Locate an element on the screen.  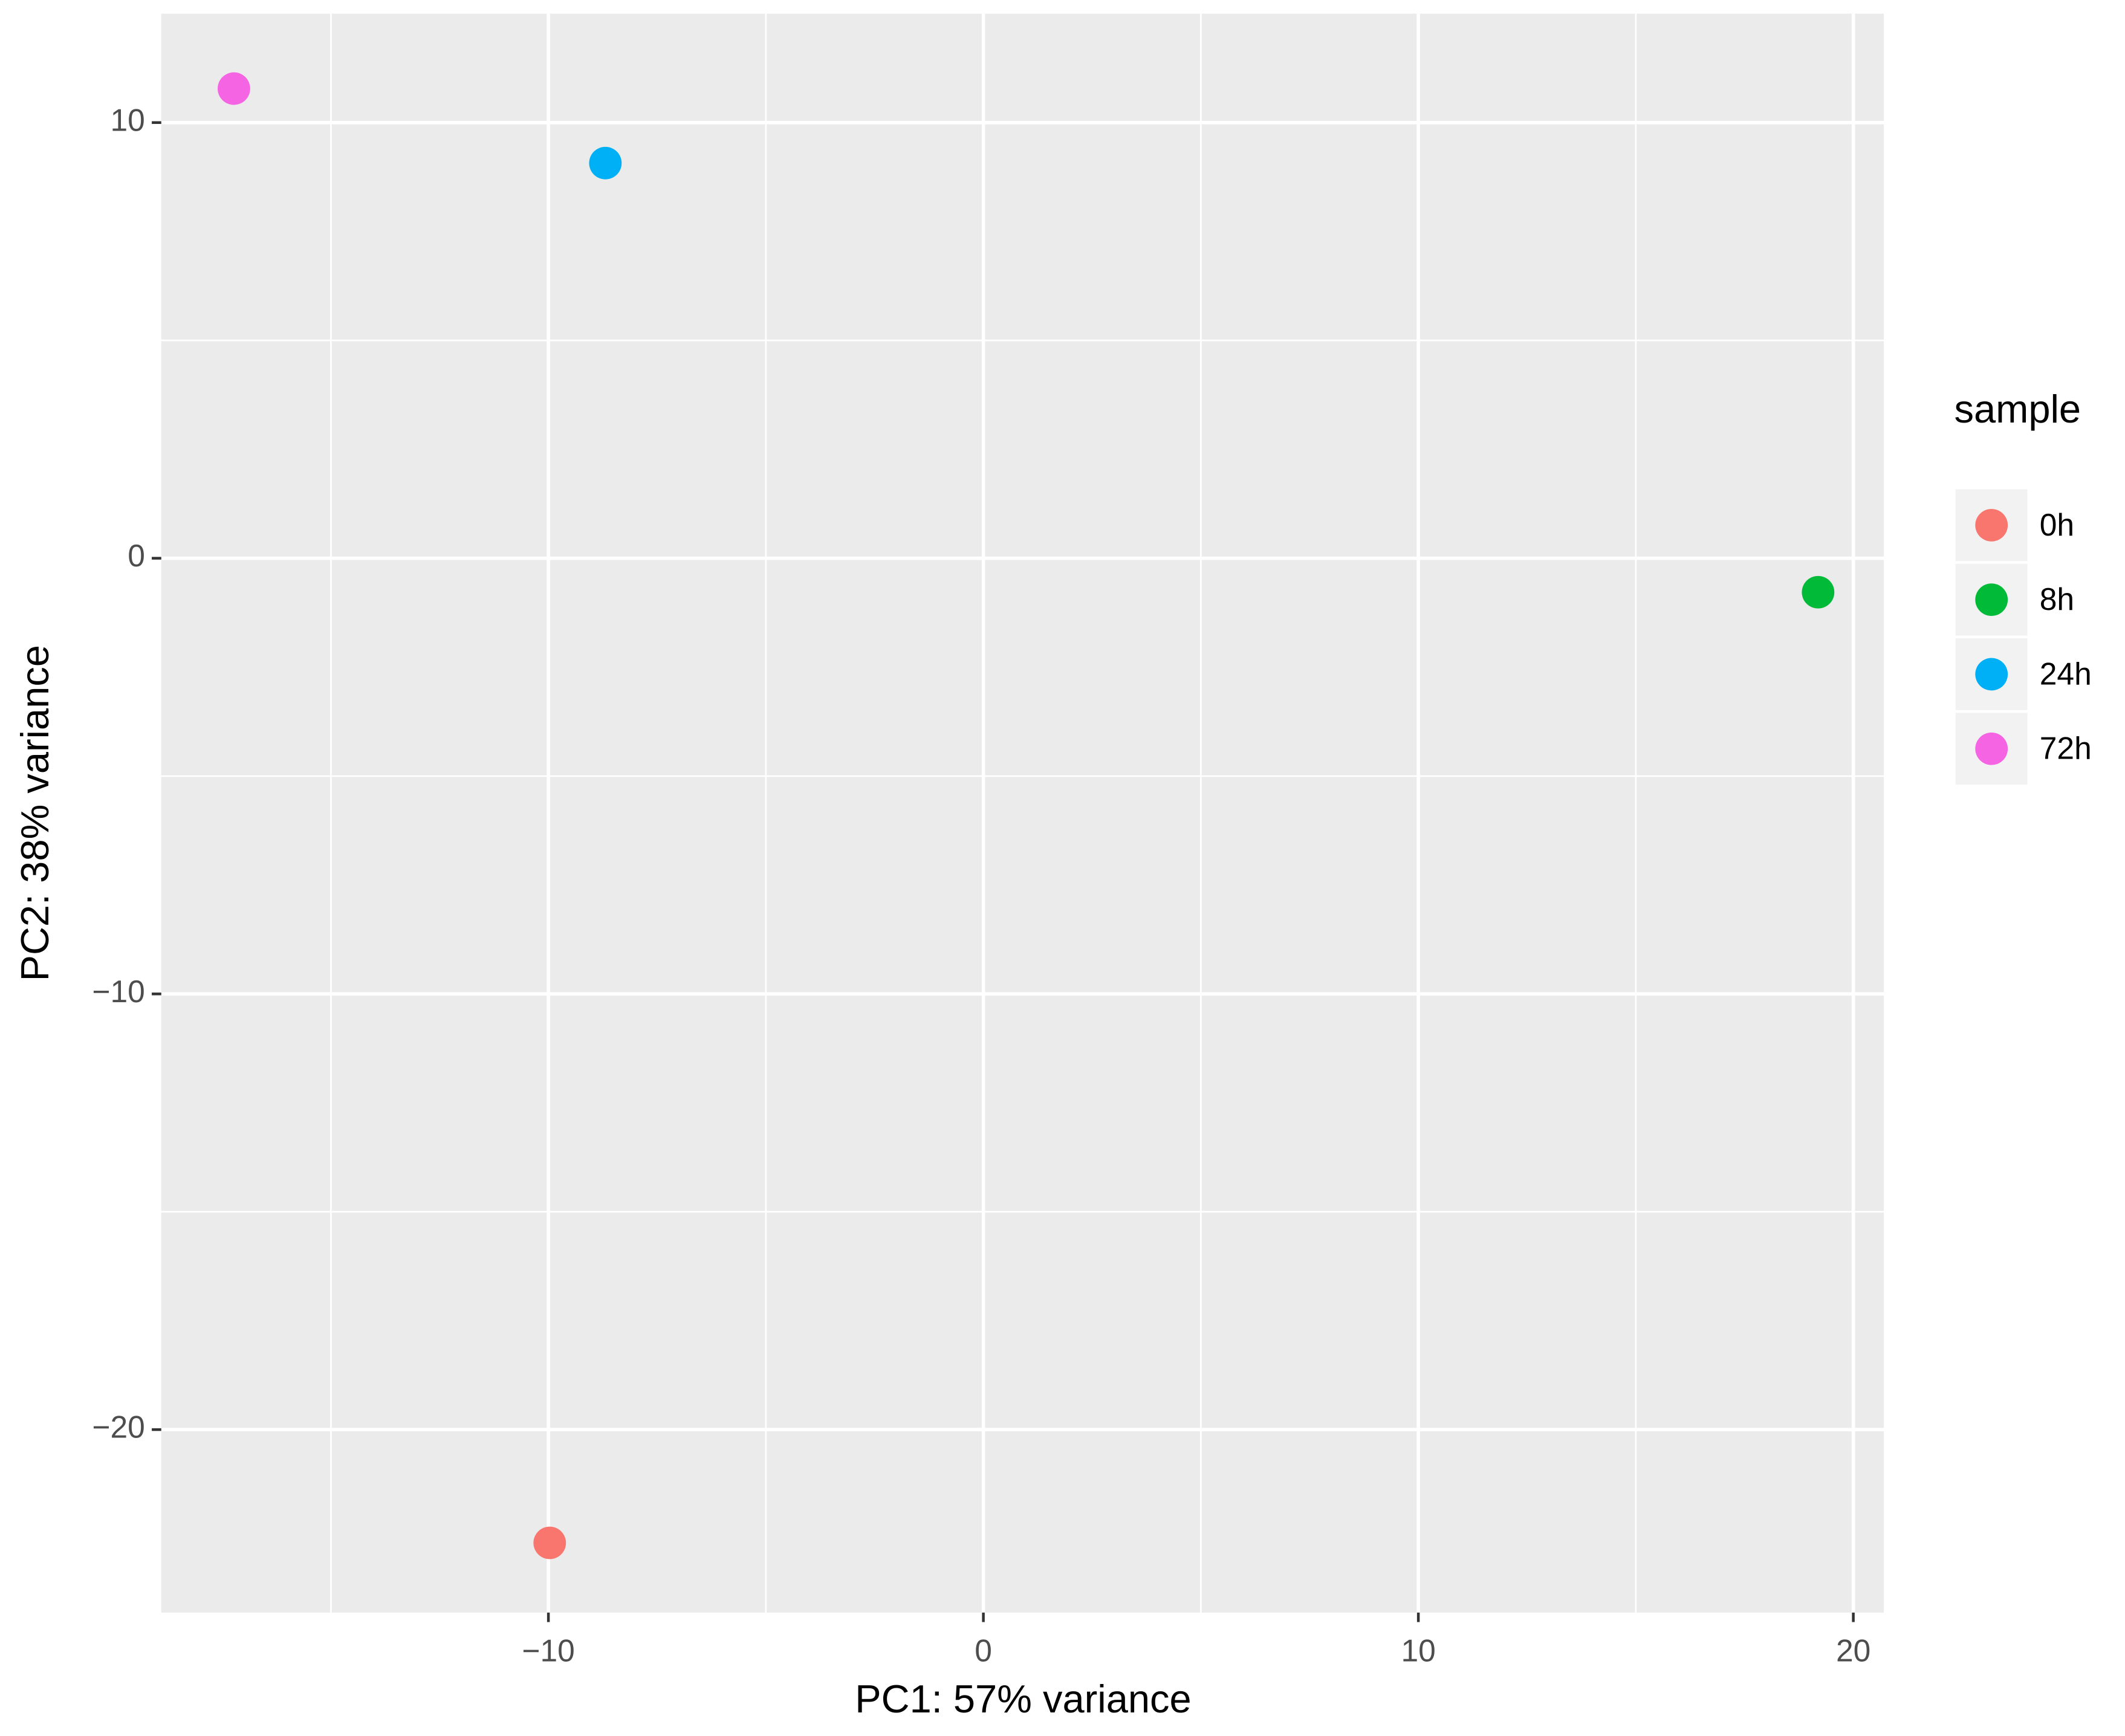
y-tick-label: 0 is located at coordinates (136, 555).